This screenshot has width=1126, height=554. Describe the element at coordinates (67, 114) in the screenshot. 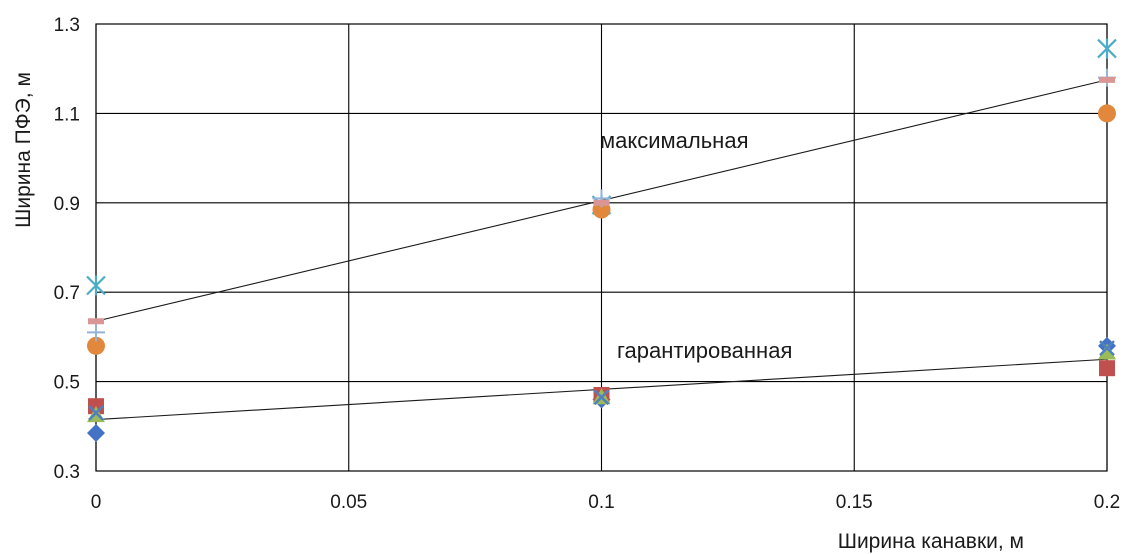

I see `y-tick-label: 1.1` at that location.